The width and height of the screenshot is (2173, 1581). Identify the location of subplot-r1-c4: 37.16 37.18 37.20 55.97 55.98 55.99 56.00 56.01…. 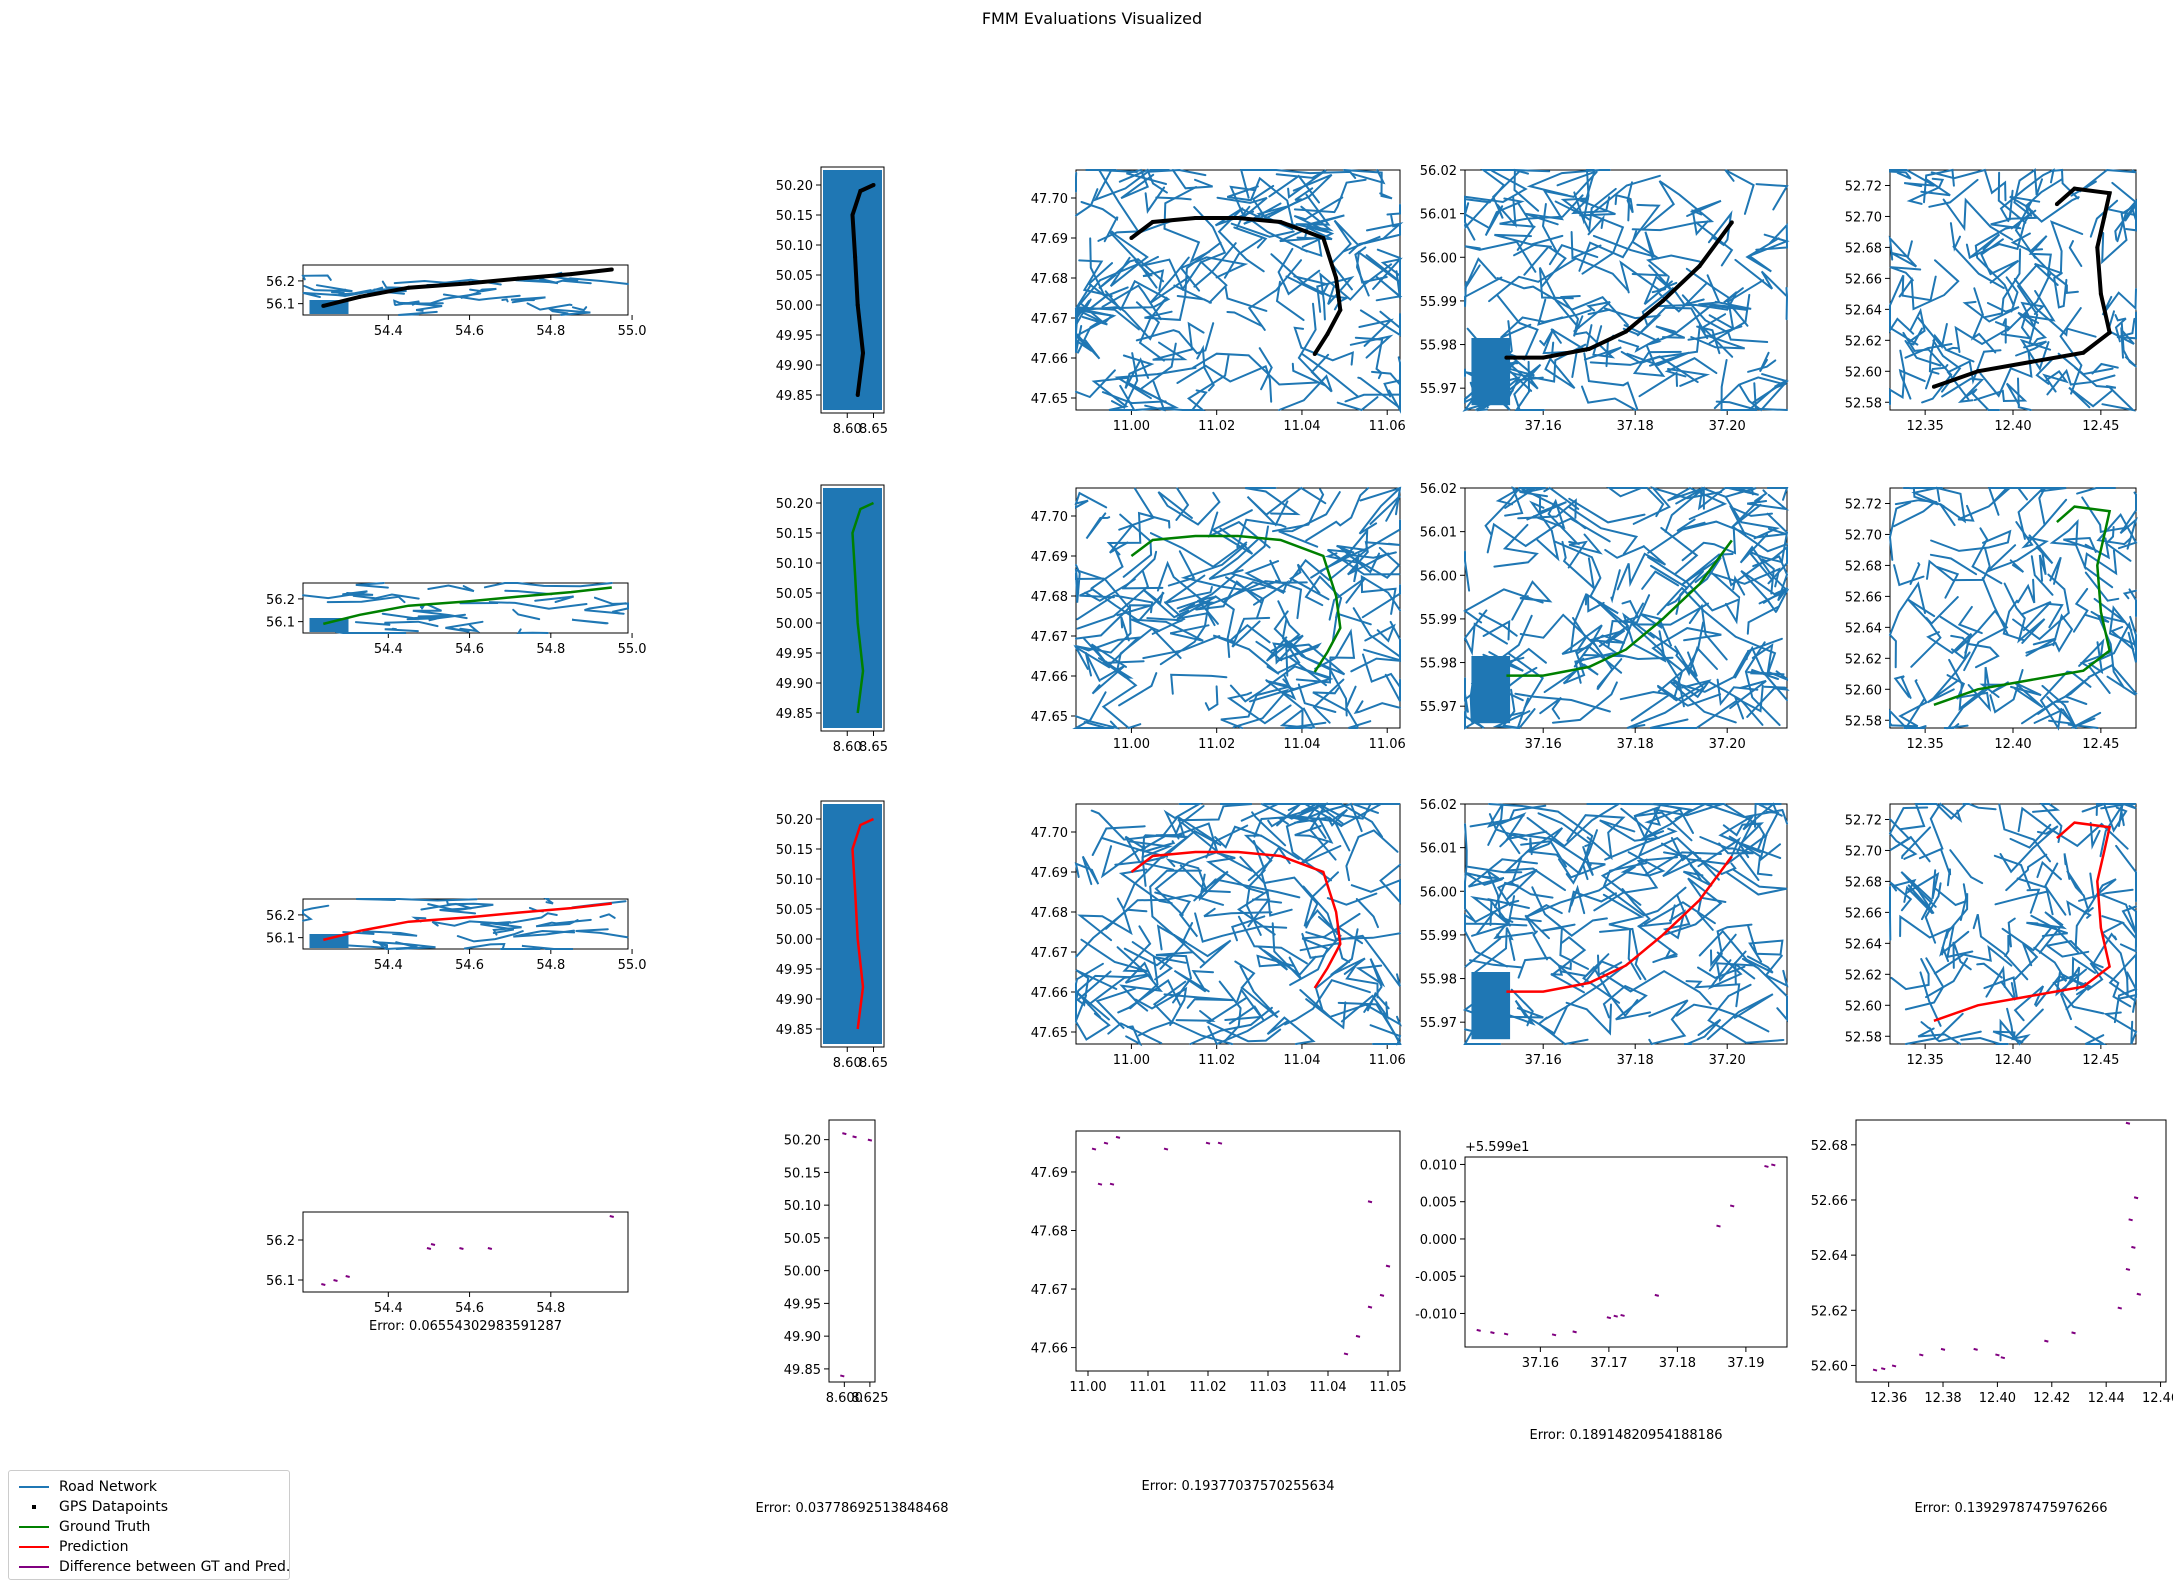
(1605, 299).